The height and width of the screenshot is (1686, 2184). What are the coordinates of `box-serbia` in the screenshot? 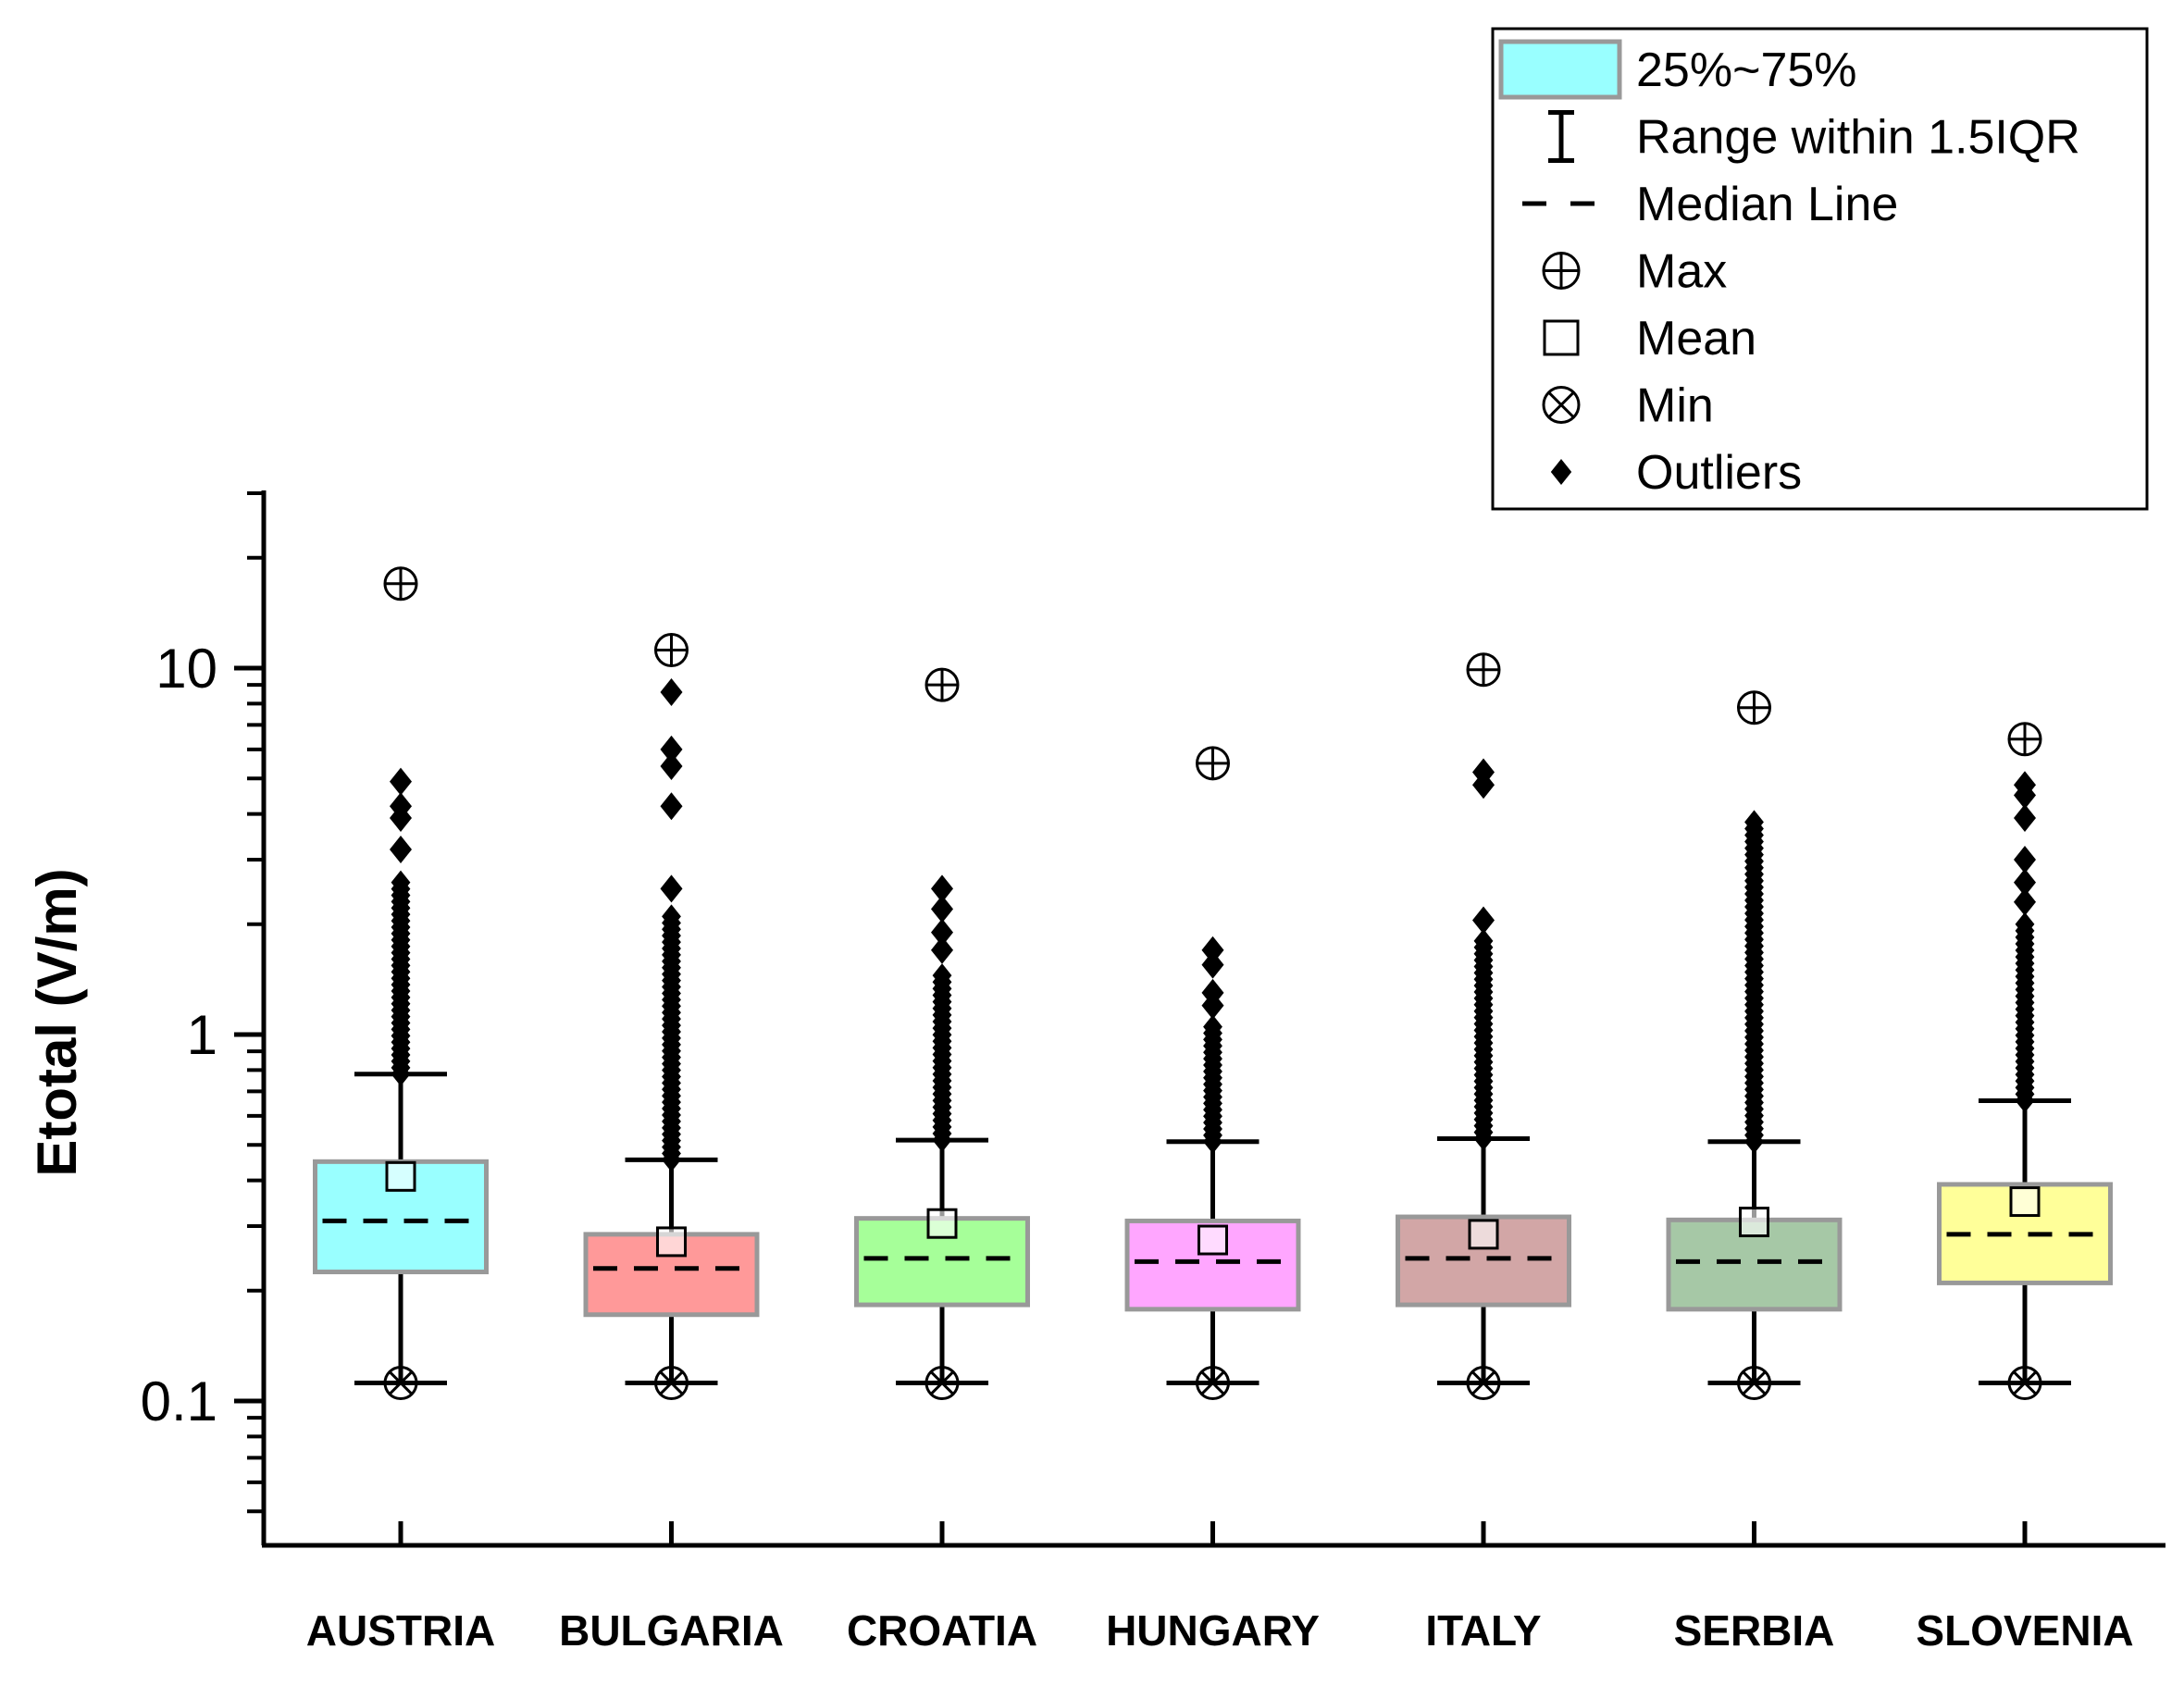 It's located at (1754, 1045).